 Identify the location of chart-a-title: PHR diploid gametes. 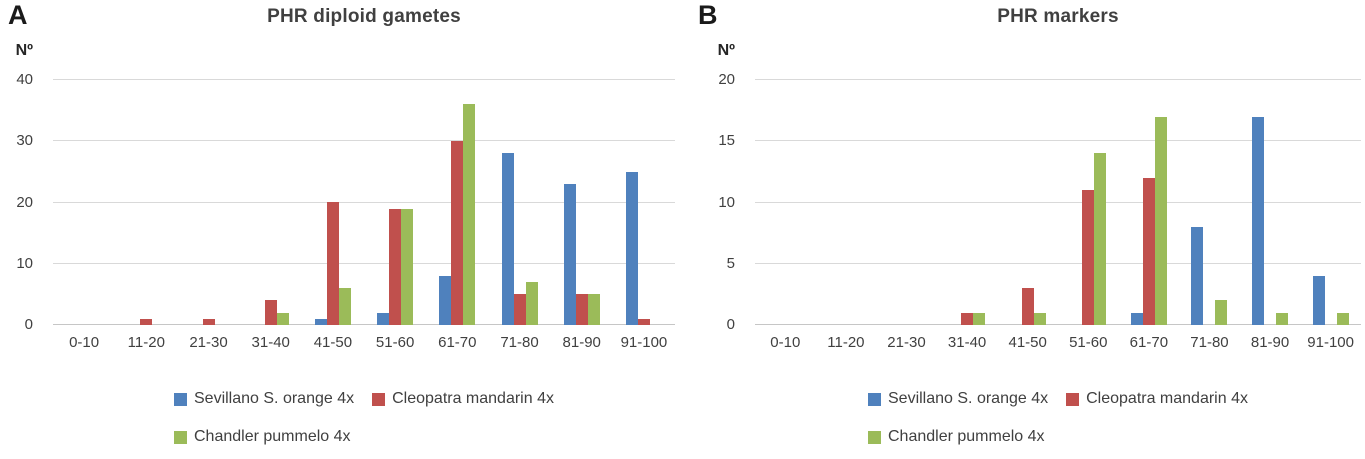
(364, 16).